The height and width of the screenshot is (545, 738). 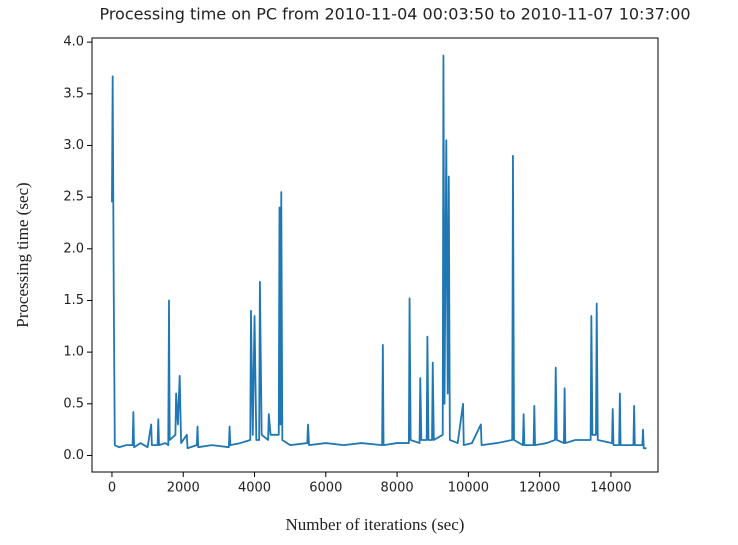 I want to click on x-tick-label: 0, so click(x=112, y=488).